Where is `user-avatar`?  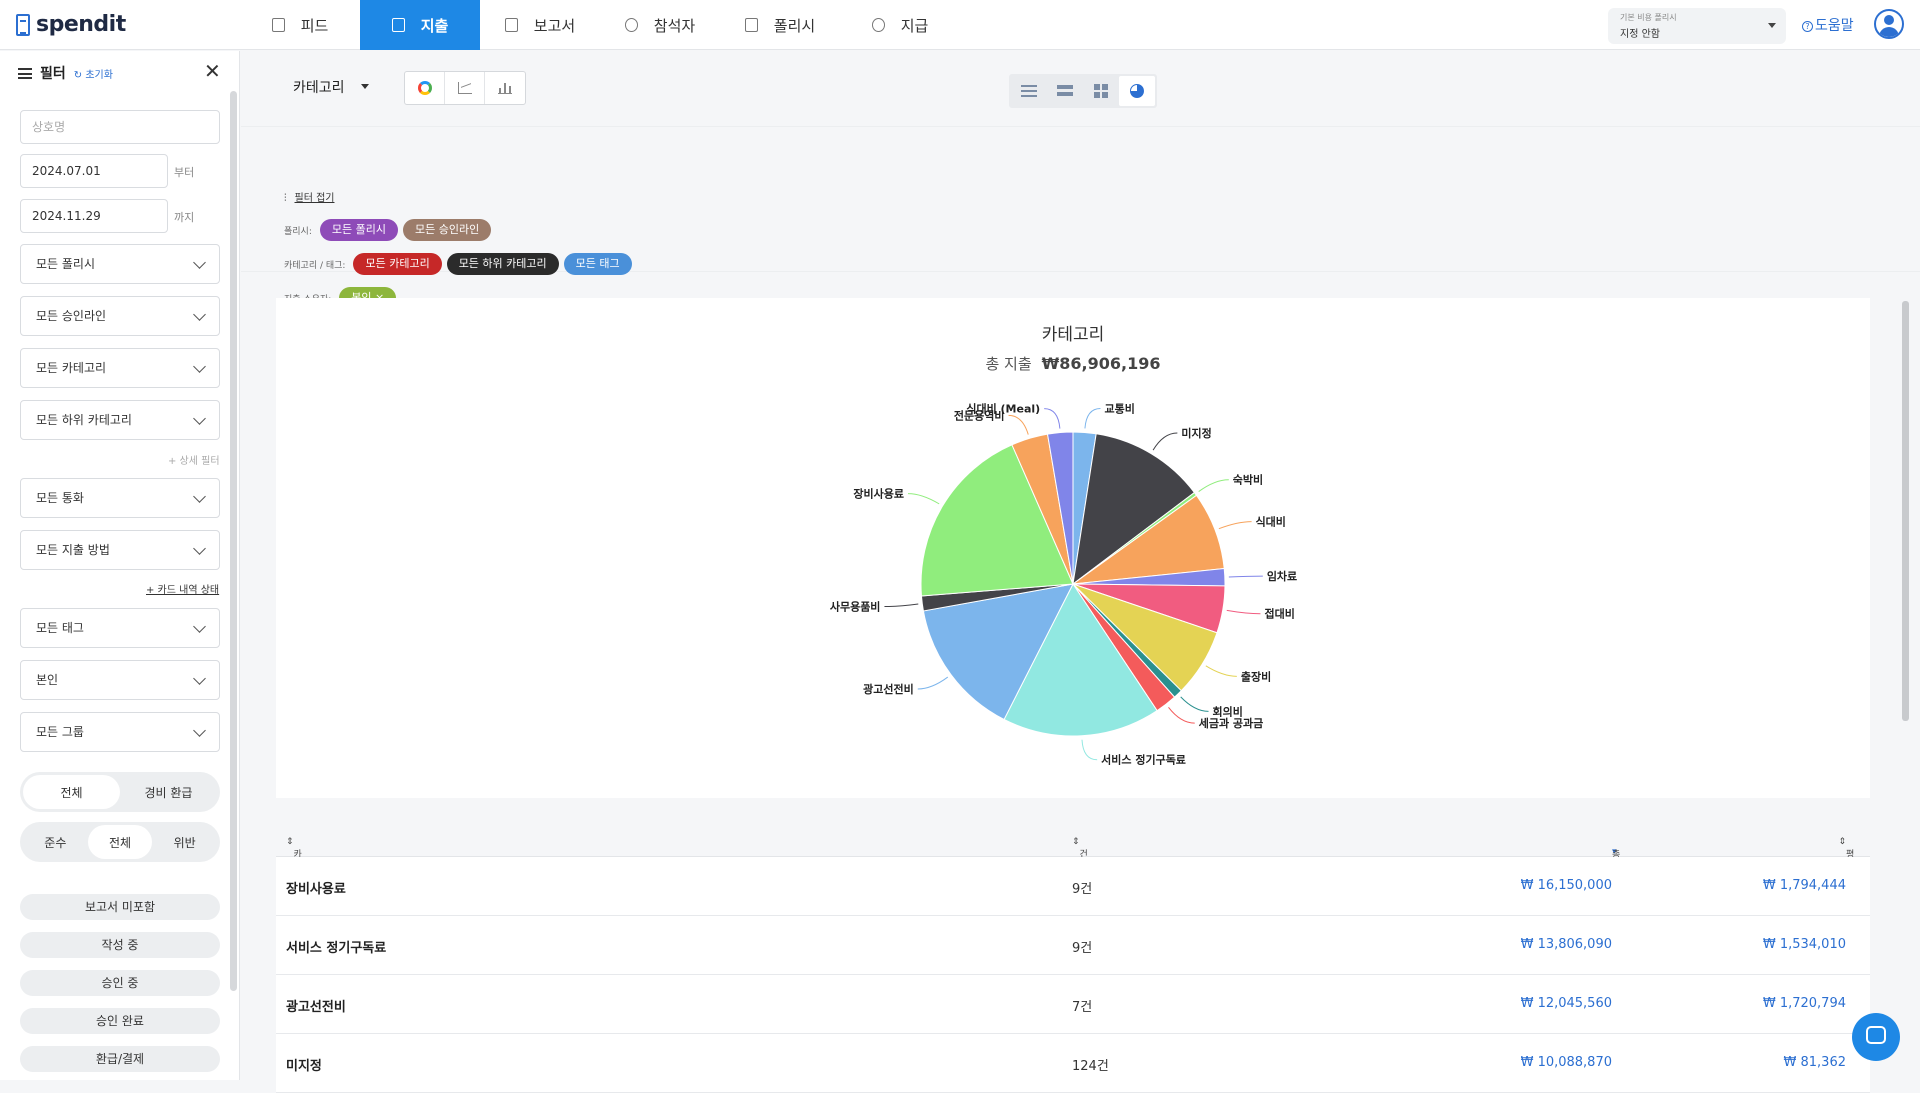 user-avatar is located at coordinates (1889, 24).